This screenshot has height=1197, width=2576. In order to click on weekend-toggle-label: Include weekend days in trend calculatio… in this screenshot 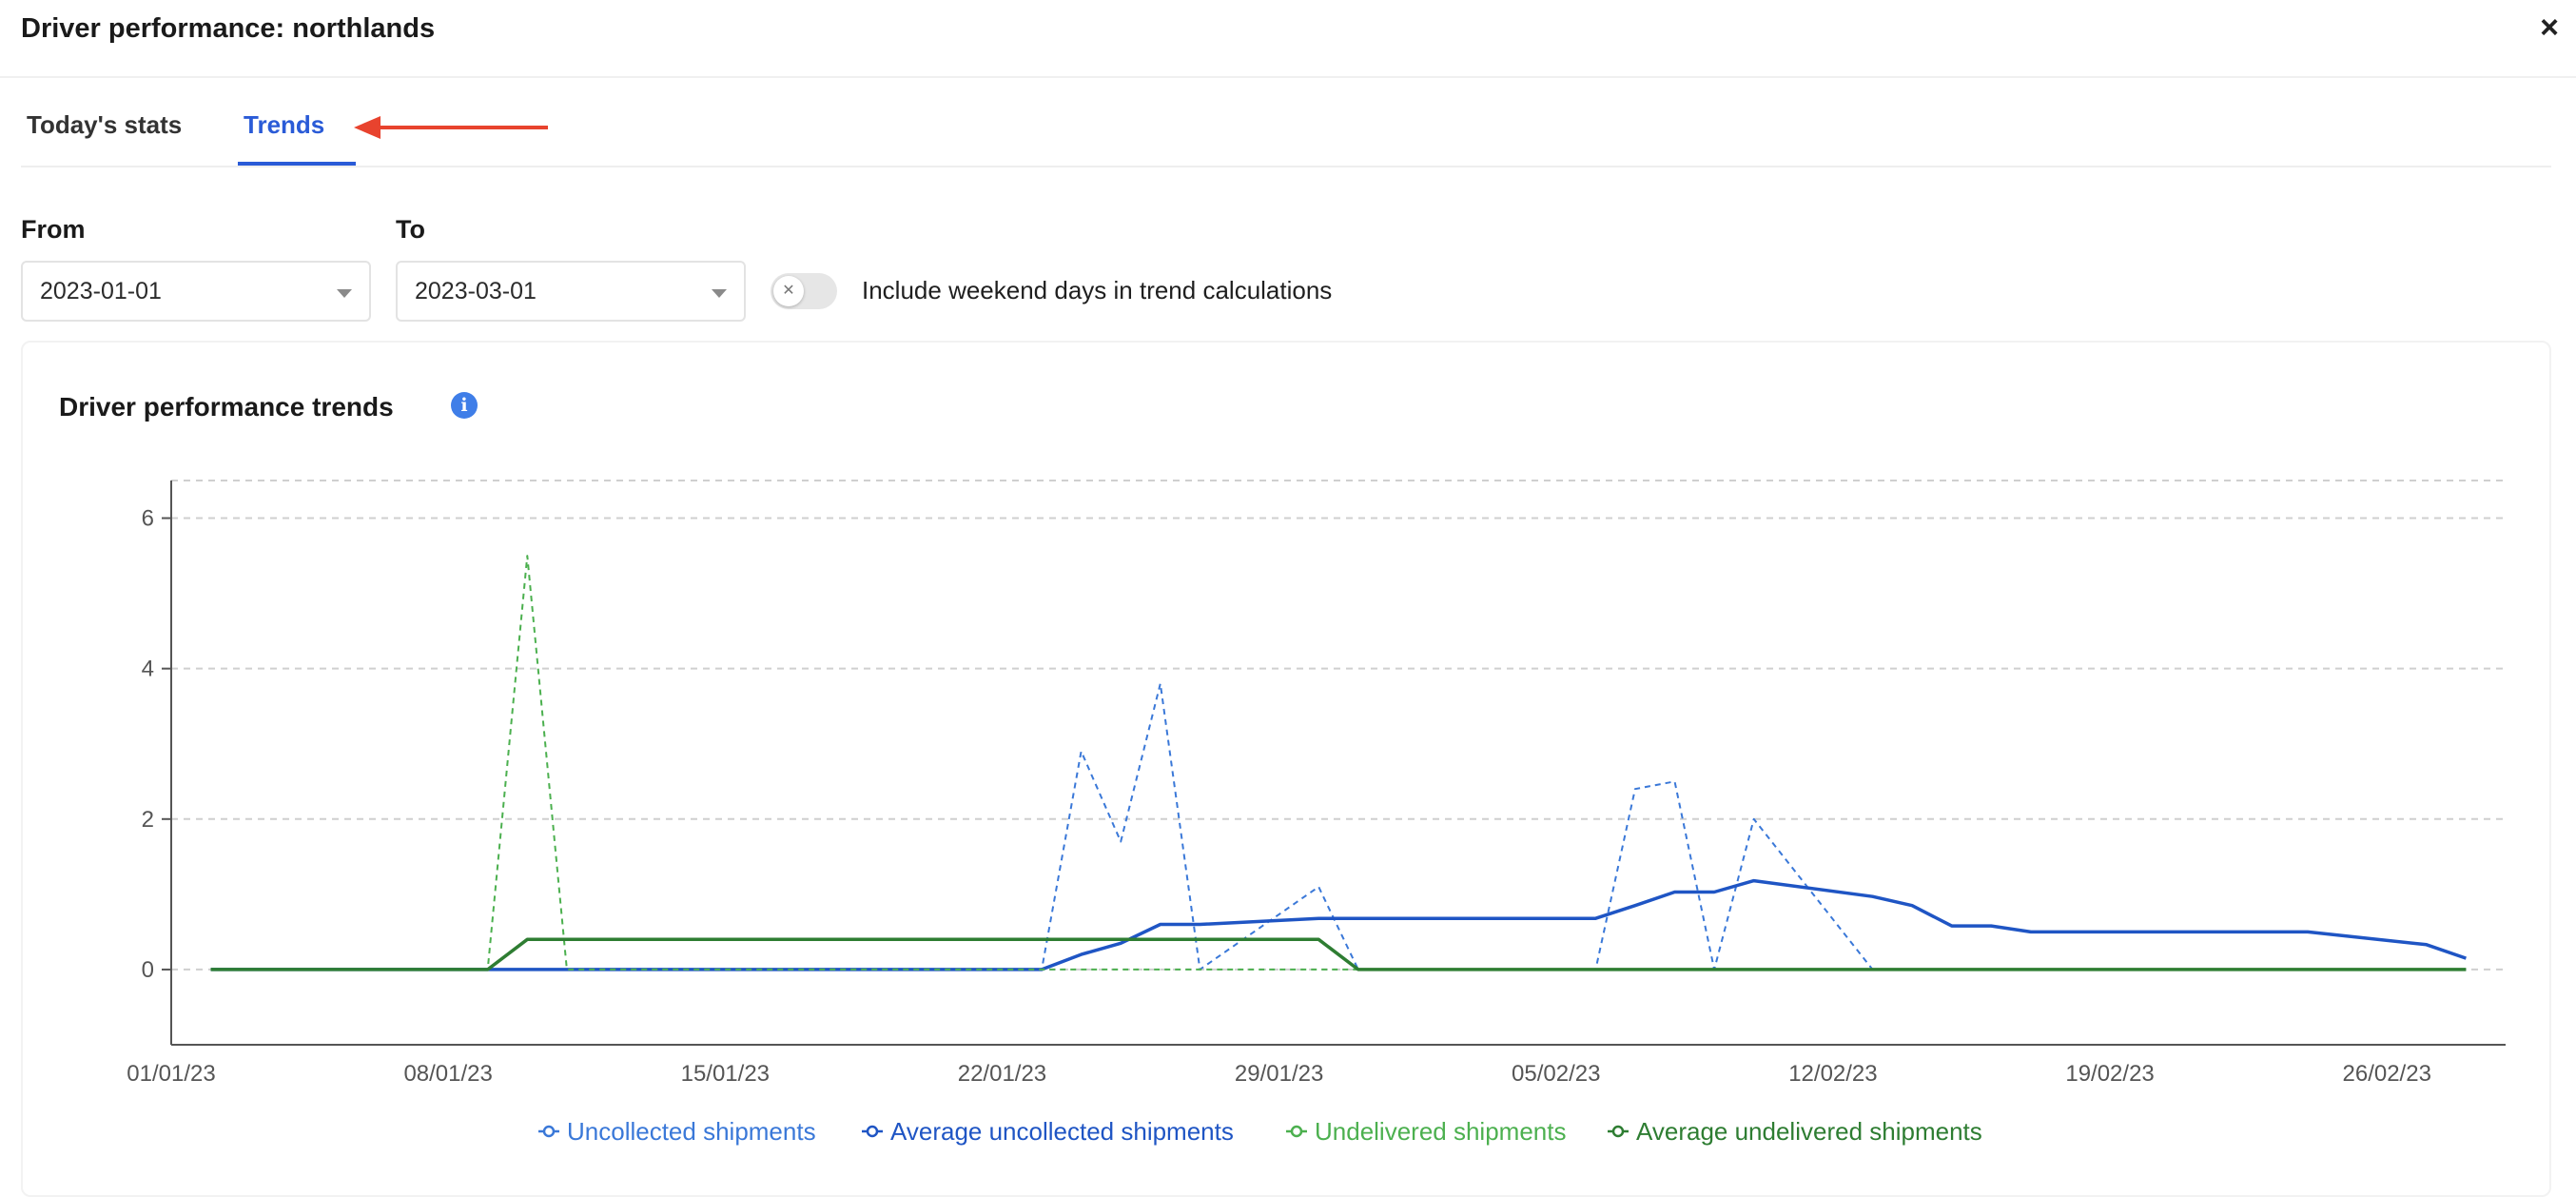, I will do `click(1097, 290)`.